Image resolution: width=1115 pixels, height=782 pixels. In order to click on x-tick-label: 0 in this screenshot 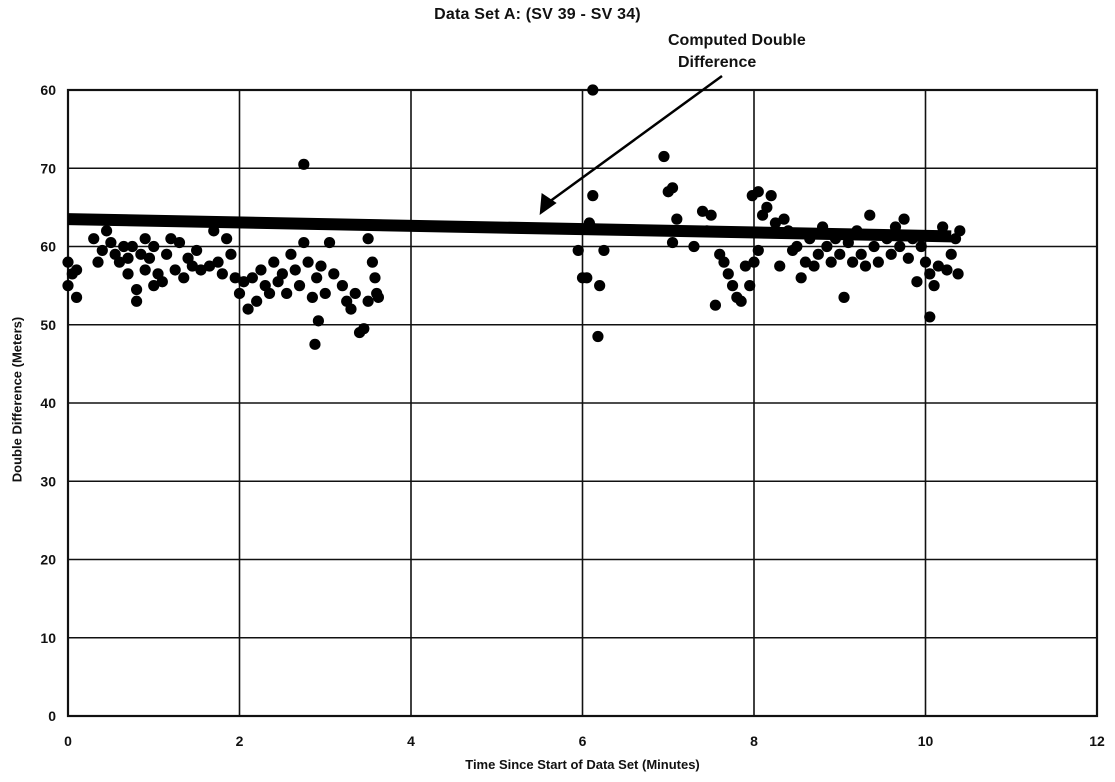, I will do `click(68, 741)`.